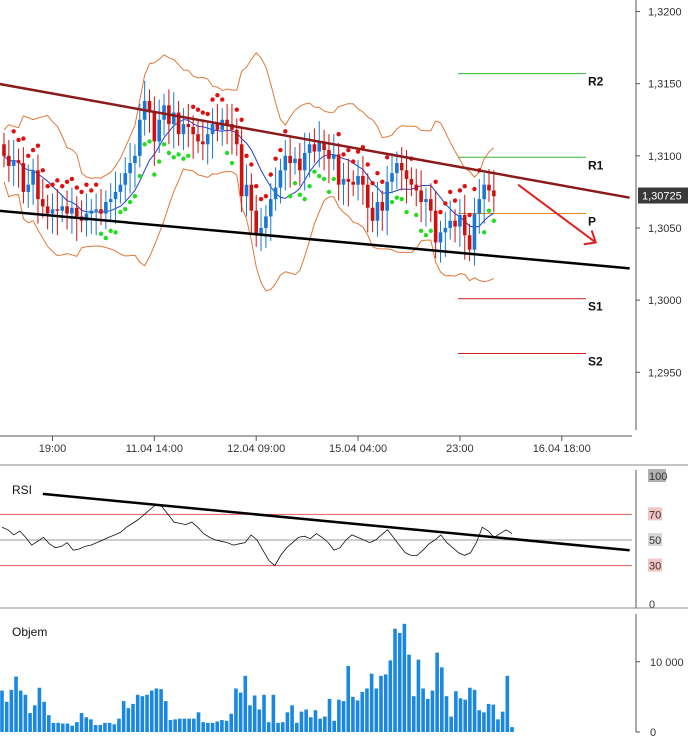  Describe the element at coordinates (596, 165) in the screenshot. I see `pivot-label-r1: R1` at that location.